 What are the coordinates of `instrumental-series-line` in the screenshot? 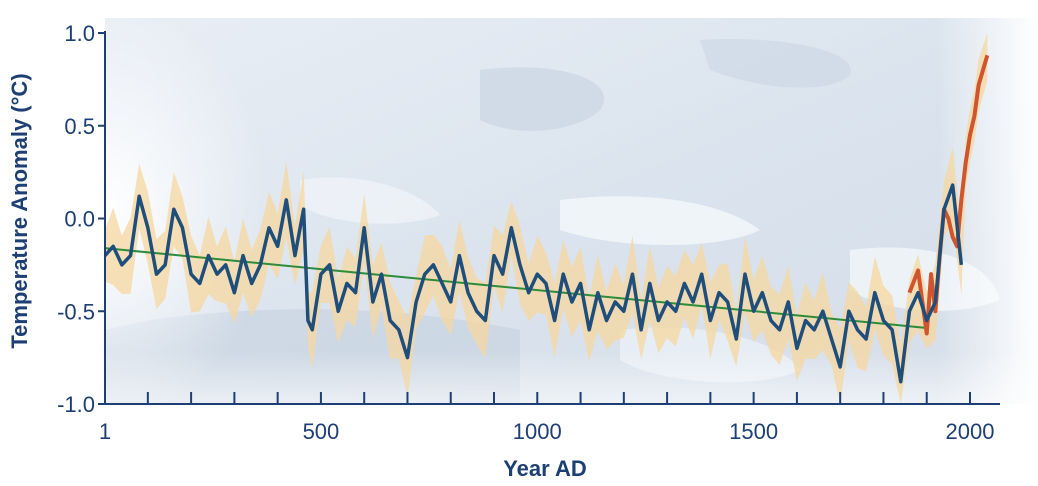 It's located at (948, 195).